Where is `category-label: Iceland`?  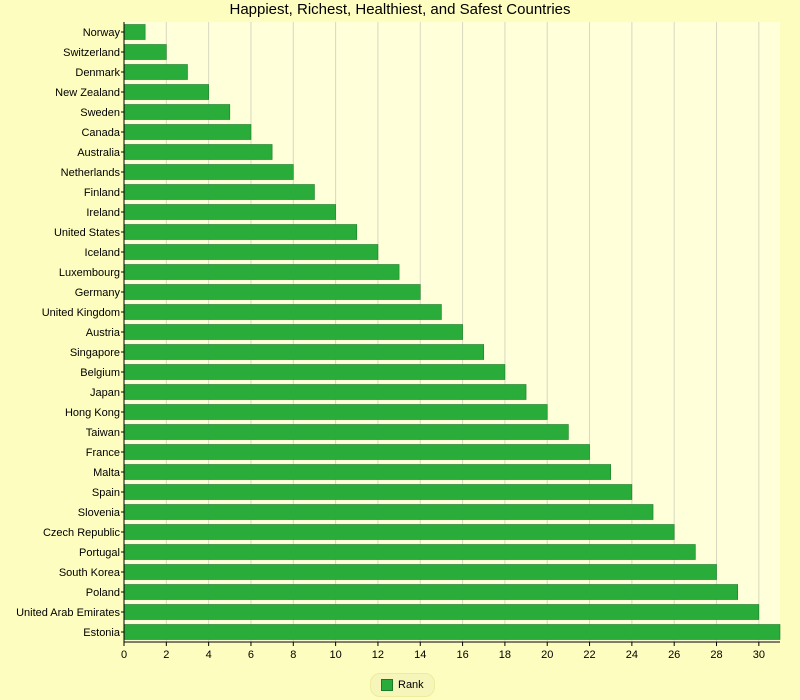
category-label: Iceland is located at coordinates (102, 253).